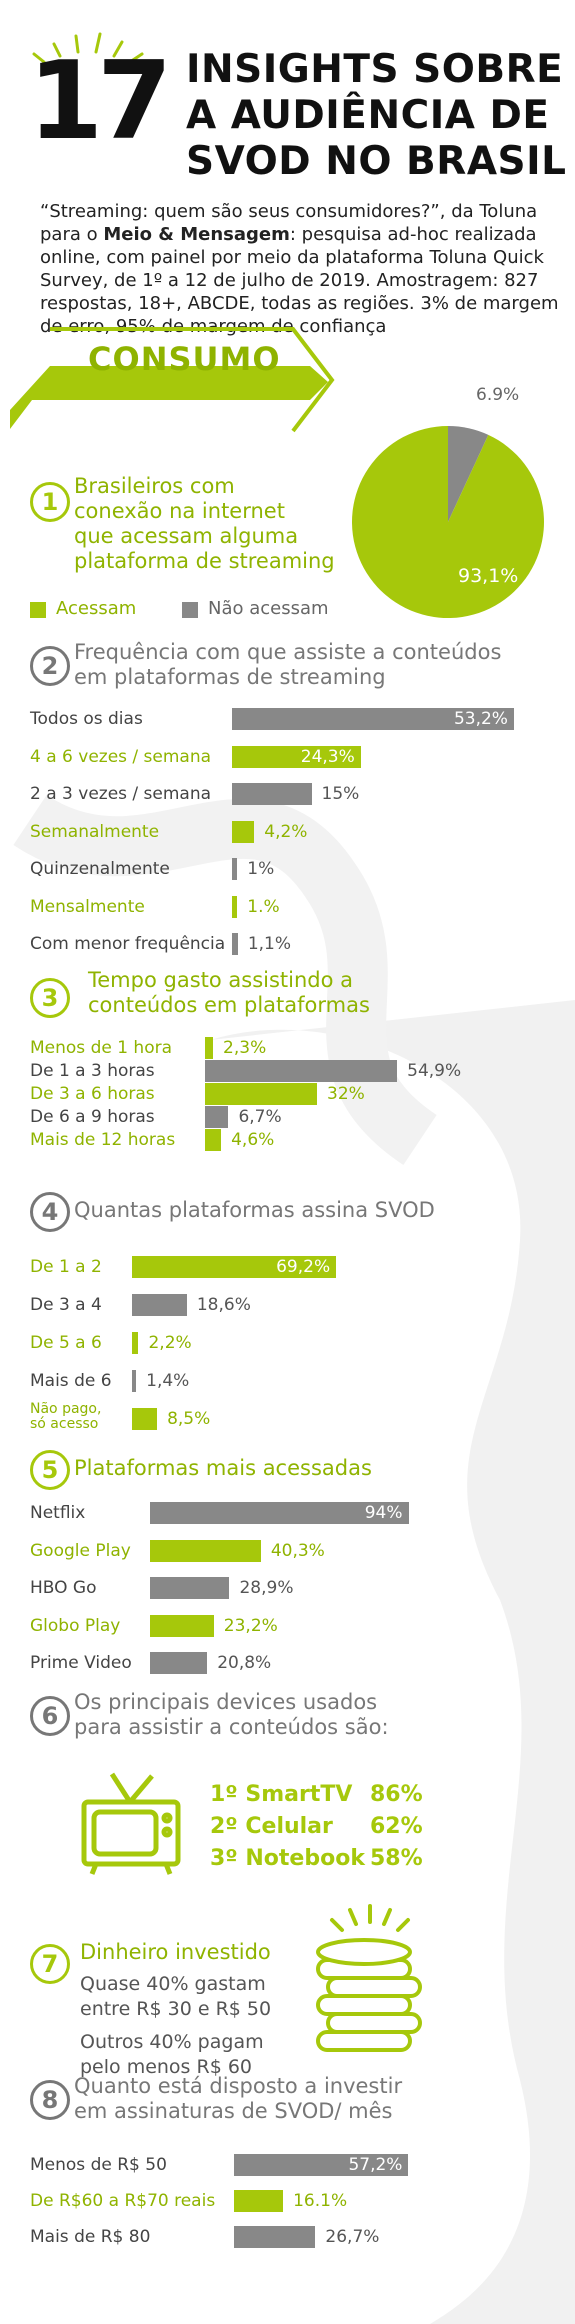 The width and height of the screenshot is (575, 2324). Describe the element at coordinates (63, 1588) in the screenshot. I see `bar-category-label: HBO Go` at that location.